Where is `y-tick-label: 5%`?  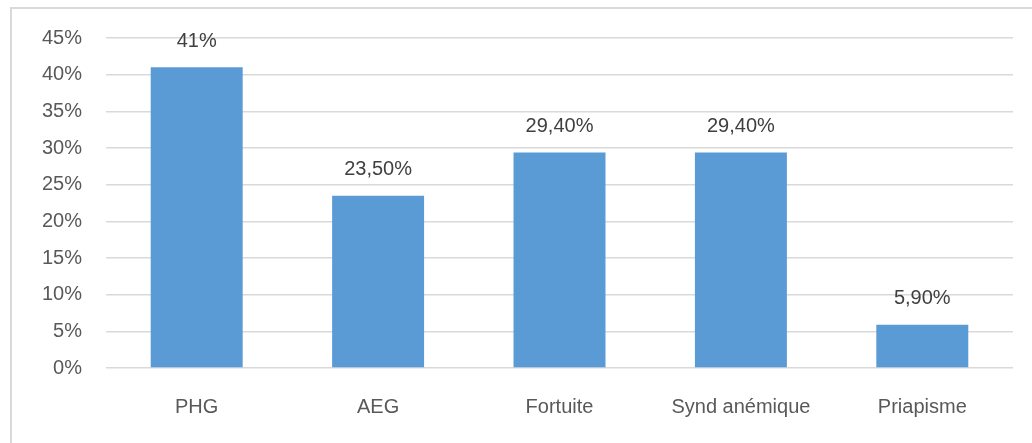 y-tick-label: 5% is located at coordinates (68, 329).